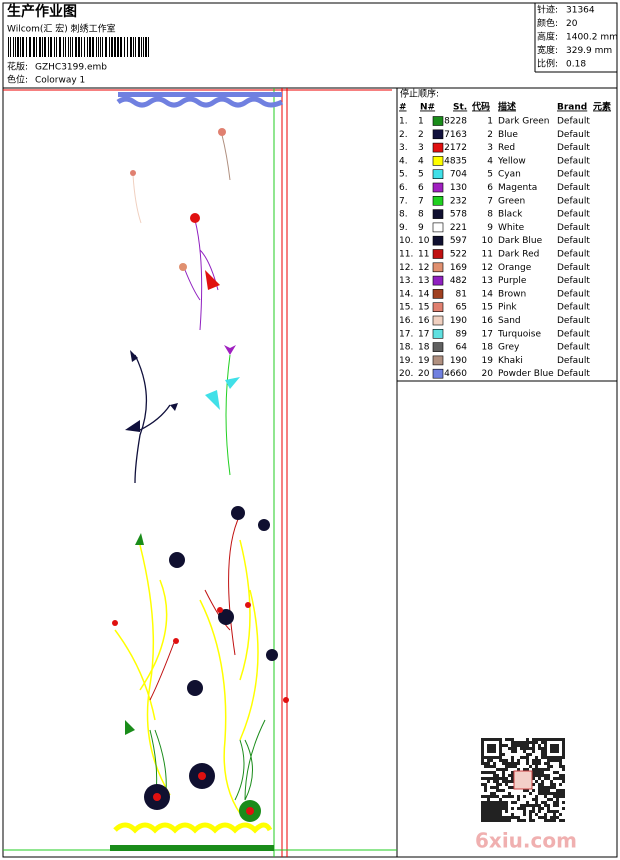  I want to click on needle: 17, so click(423, 334).